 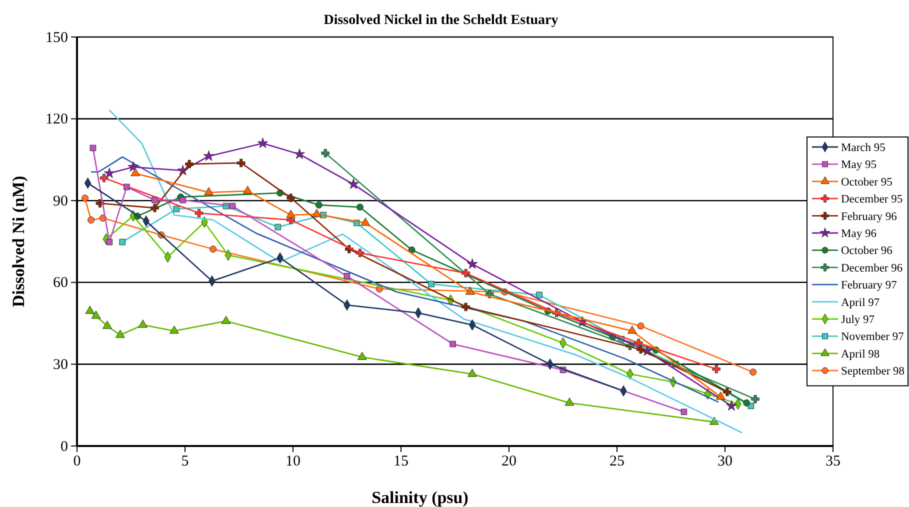 I want to click on legend-label: September 98, so click(x=873, y=372).